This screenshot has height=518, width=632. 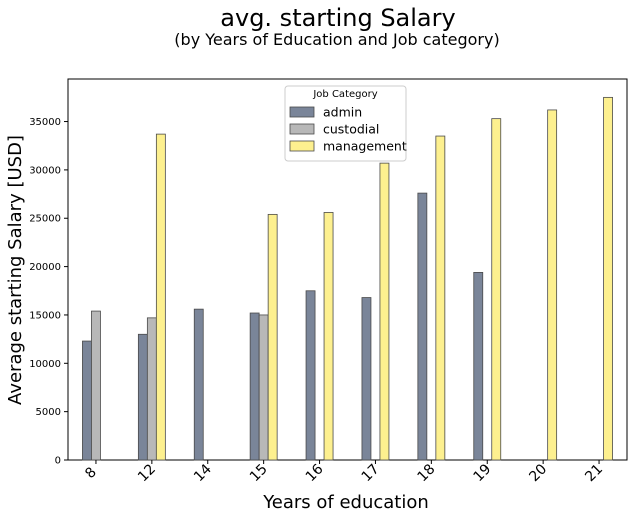 What do you see at coordinates (351, 129) in the screenshot?
I see `legend-label-custodial: custodial` at bounding box center [351, 129].